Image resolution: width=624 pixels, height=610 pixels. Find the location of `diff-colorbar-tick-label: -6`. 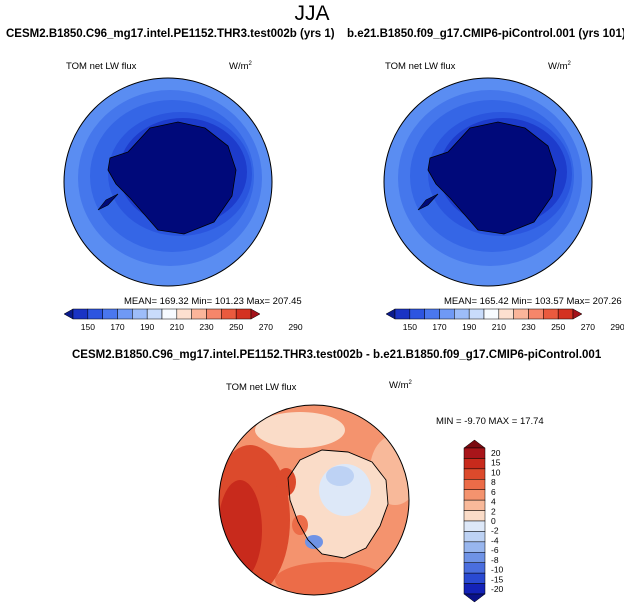

diff-colorbar-tick-label: -6 is located at coordinates (495, 550).